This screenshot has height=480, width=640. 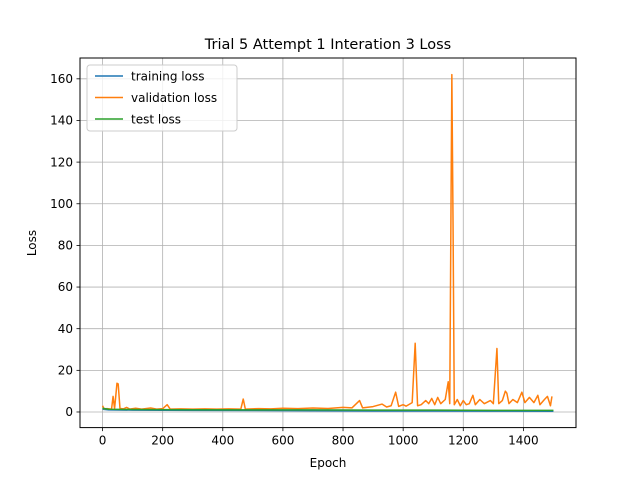 What do you see at coordinates (327, 45) in the screenshot?
I see `chart-title: Trial 5 Attempt 1 Interation 3 Loss` at bounding box center [327, 45].